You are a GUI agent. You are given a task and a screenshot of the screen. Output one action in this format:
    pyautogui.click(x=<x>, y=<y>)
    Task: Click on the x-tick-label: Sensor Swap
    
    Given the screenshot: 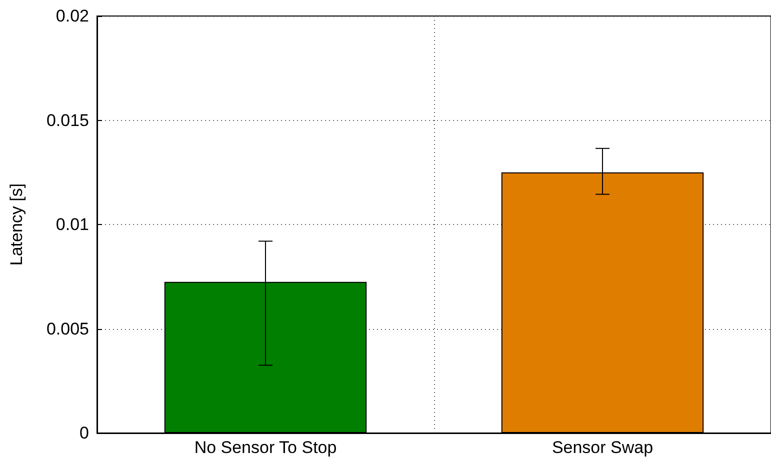 What is the action you would take?
    pyautogui.click(x=603, y=447)
    